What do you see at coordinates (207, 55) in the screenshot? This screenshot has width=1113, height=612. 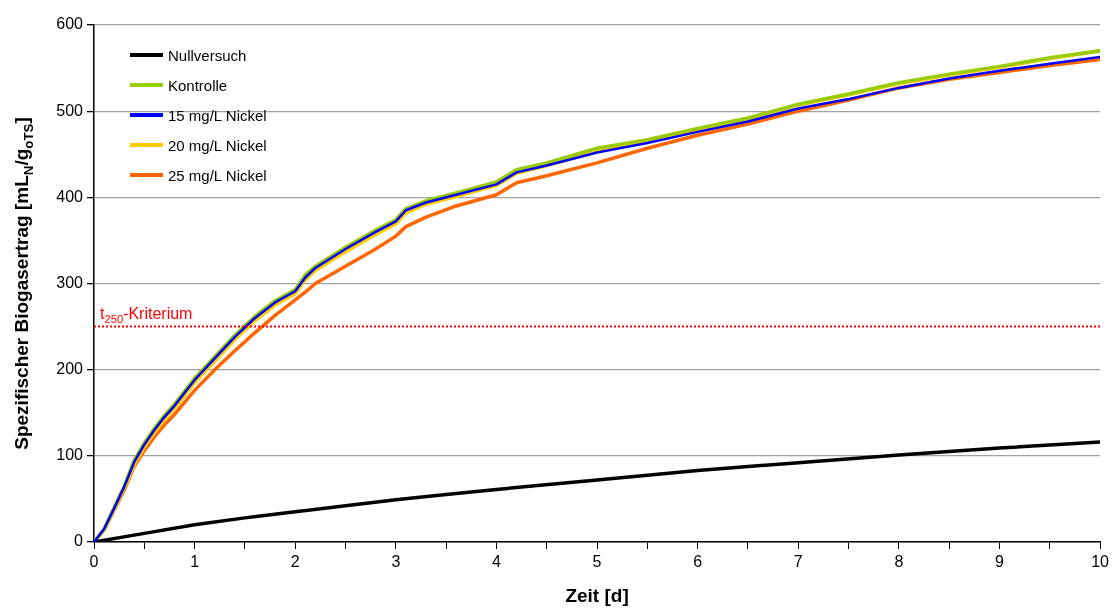 I see `legend-label: Nullversuch` at bounding box center [207, 55].